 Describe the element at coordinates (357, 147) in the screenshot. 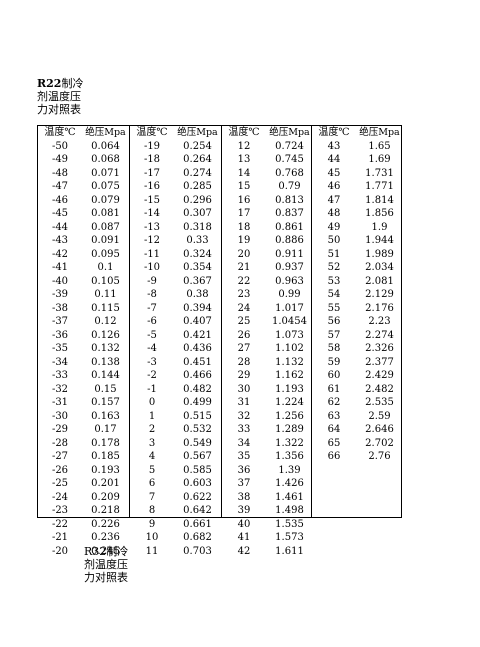

I see `table-row: 43 1.65` at that location.